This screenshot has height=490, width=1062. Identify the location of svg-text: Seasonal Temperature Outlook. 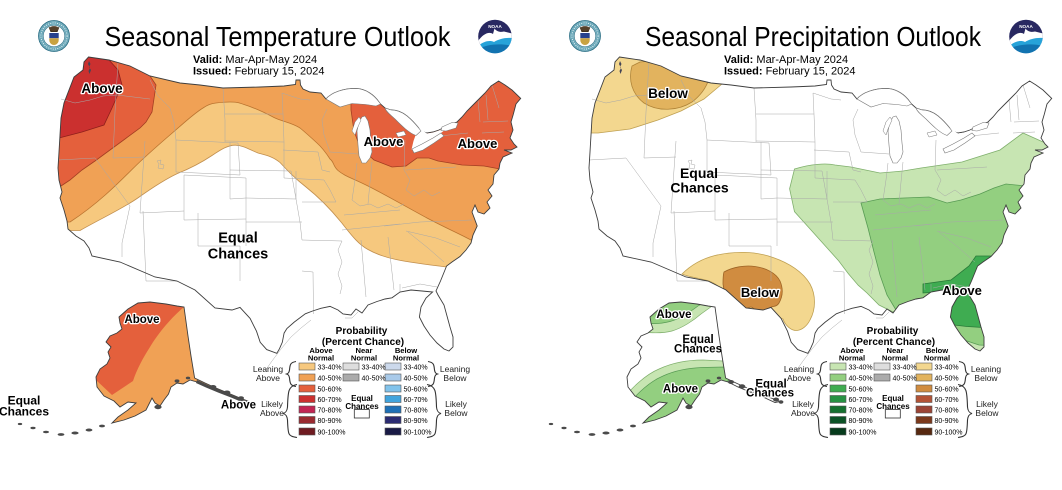
(278, 36).